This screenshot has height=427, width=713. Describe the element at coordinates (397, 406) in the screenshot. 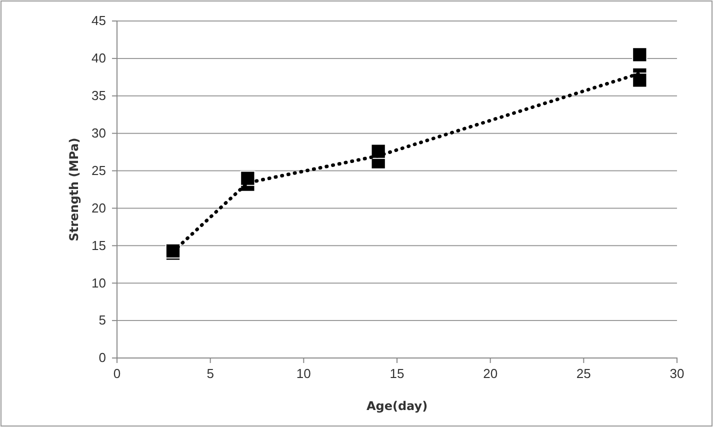

I see `x-axis-title: Age(day)` at that location.